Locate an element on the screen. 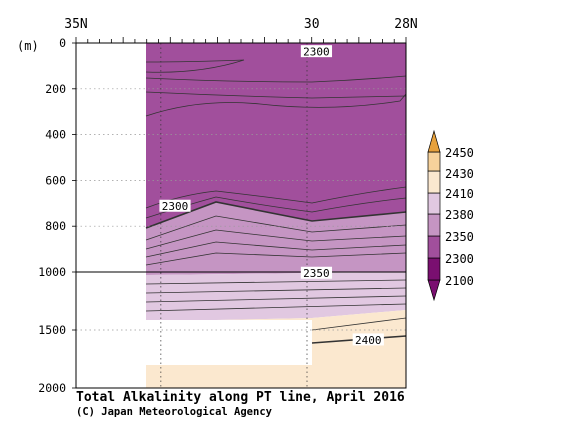 Image resolution: width=570 pixels, height=427 pixels. colorbar: 2450 2430 2410 2380 2350 2300 2100 is located at coordinates (450, 215).